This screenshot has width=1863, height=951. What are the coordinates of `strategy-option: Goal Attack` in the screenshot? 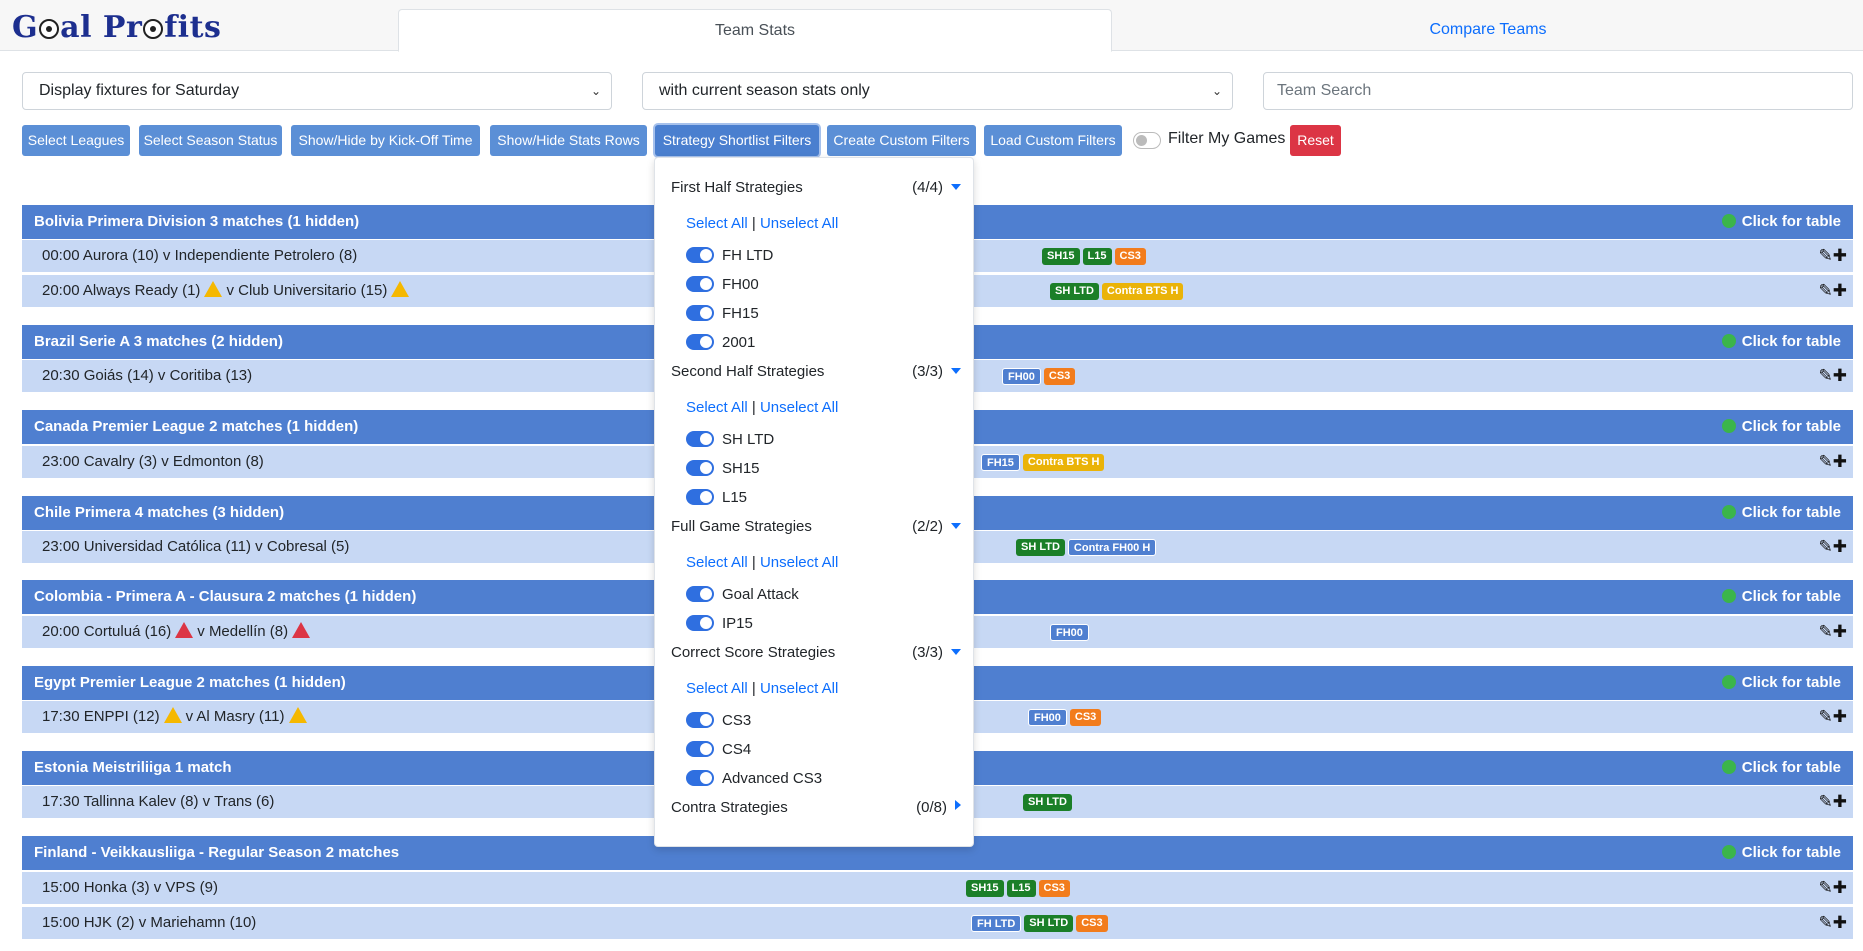 It's located at (742, 594).